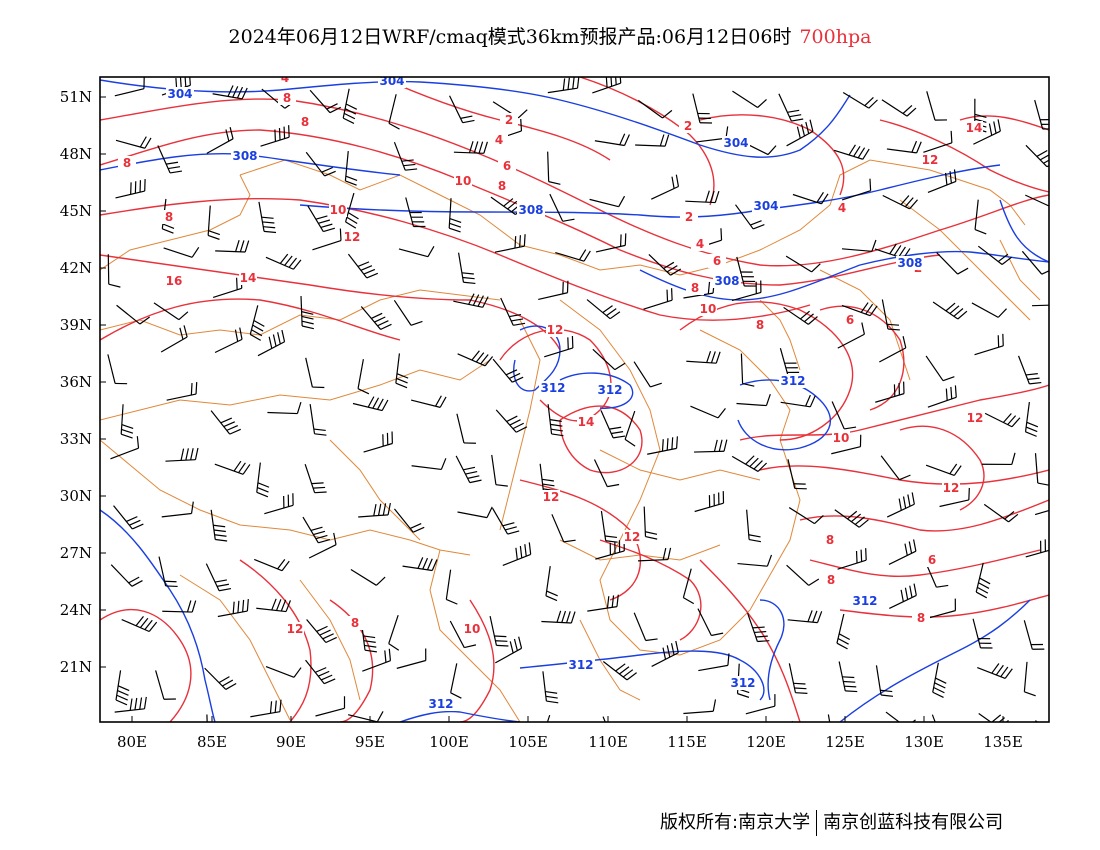 The height and width of the screenshot is (850, 1100). Describe the element at coordinates (370, 742) in the screenshot. I see `lon-tick-label: 95E` at that location.